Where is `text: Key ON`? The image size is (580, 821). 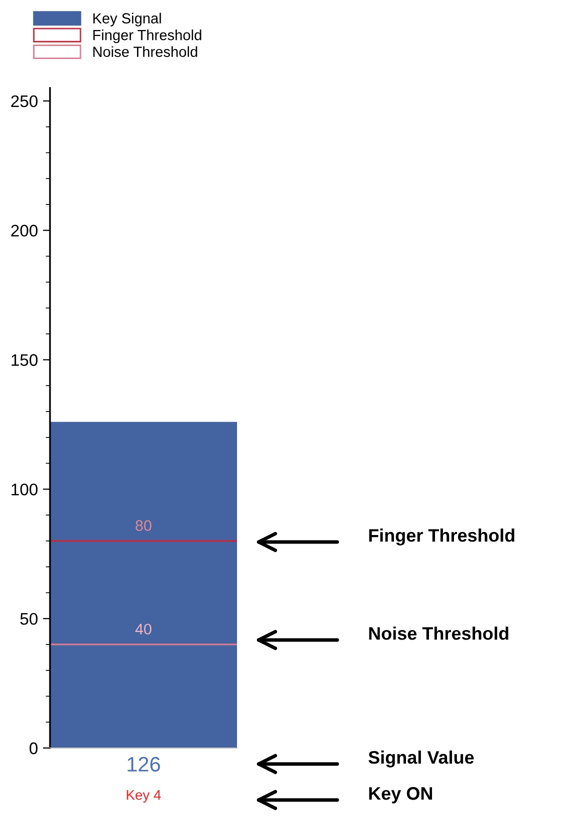 text: Key ON is located at coordinates (400, 795).